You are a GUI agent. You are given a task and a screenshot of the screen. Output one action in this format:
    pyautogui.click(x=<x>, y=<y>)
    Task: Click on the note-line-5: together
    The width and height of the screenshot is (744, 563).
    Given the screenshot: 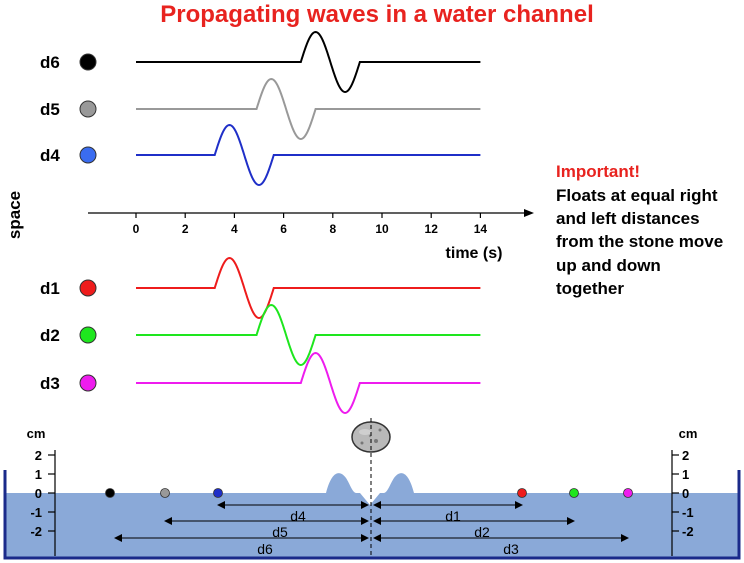 What is the action you would take?
    pyautogui.click(x=590, y=288)
    